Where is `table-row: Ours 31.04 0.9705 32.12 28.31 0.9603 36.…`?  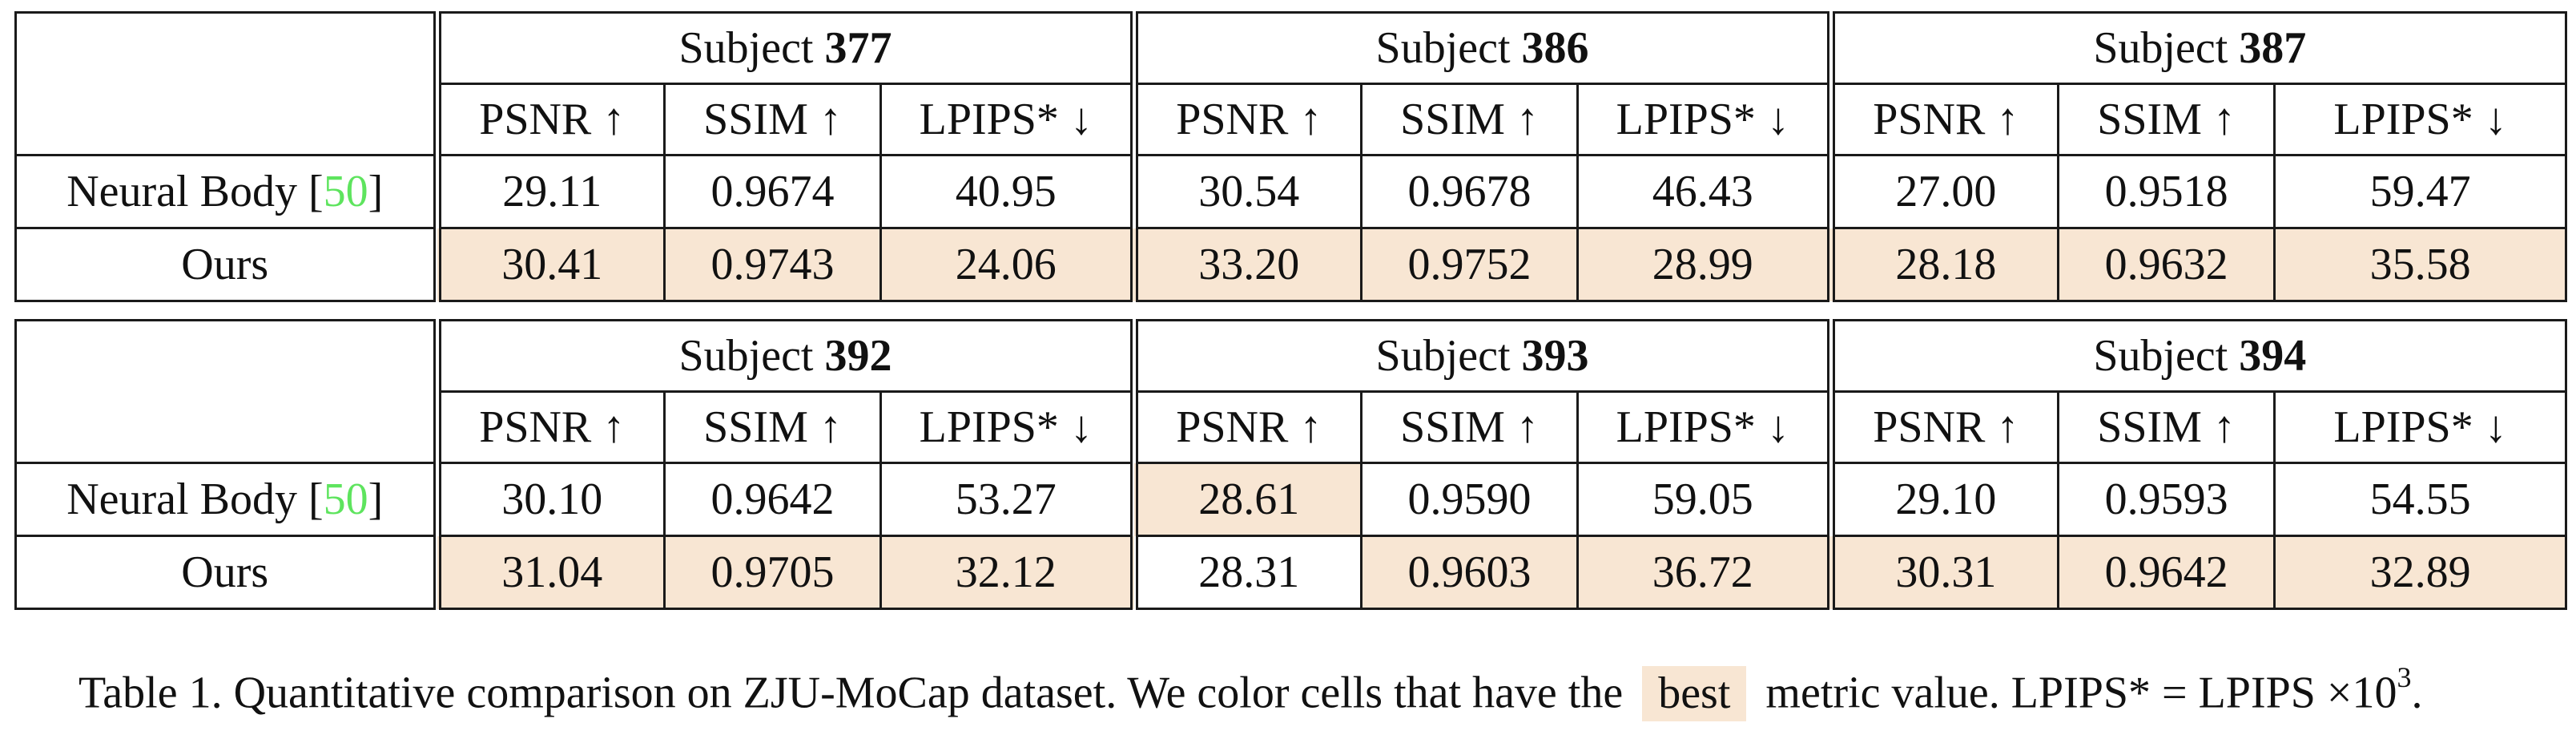 table-row: Ours 31.04 0.9705 32.12 28.31 0.9603 36.… is located at coordinates (1291, 572).